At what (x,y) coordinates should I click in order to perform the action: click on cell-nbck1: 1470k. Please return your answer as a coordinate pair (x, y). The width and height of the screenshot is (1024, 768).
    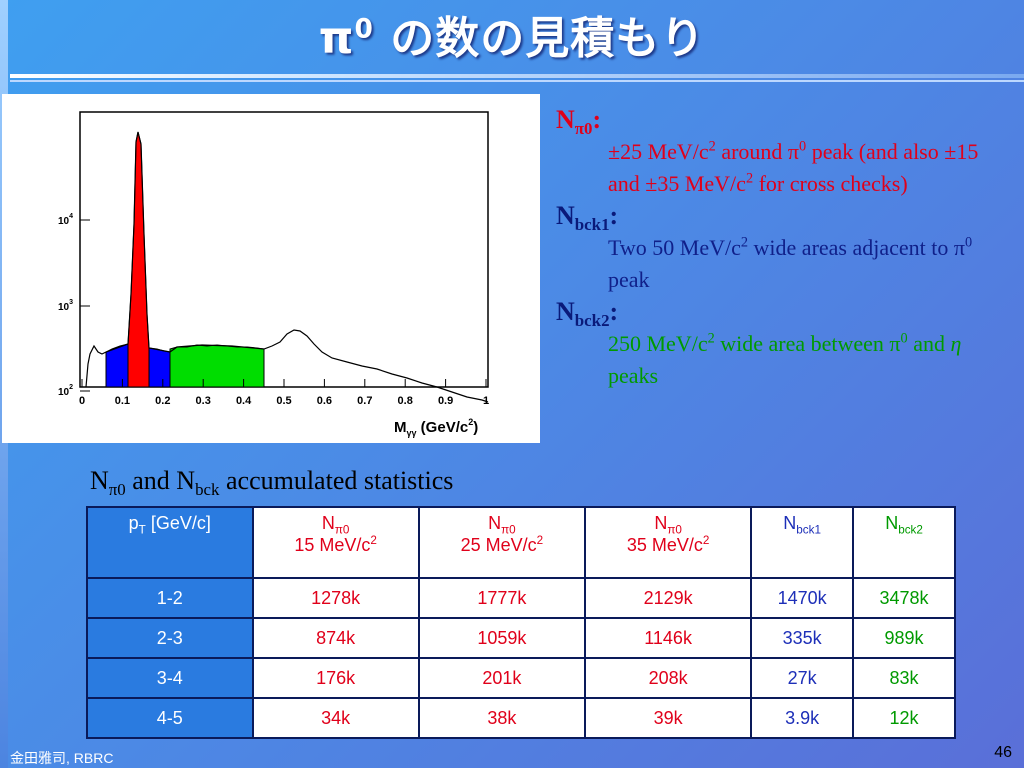
    Looking at the image, I should click on (802, 598).